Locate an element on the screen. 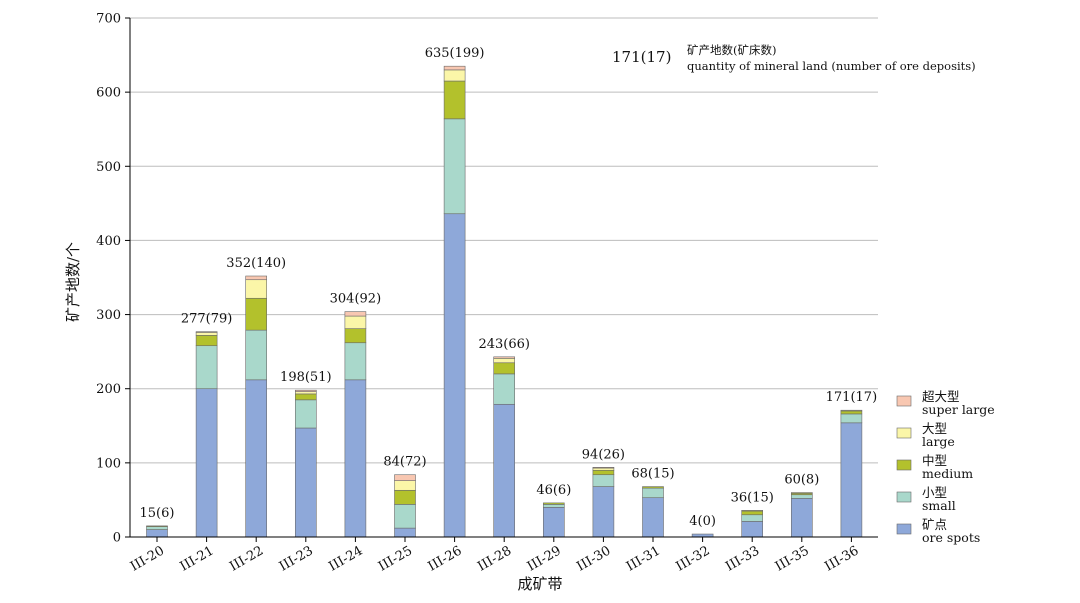  data-label: 277(79) is located at coordinates (207, 319).